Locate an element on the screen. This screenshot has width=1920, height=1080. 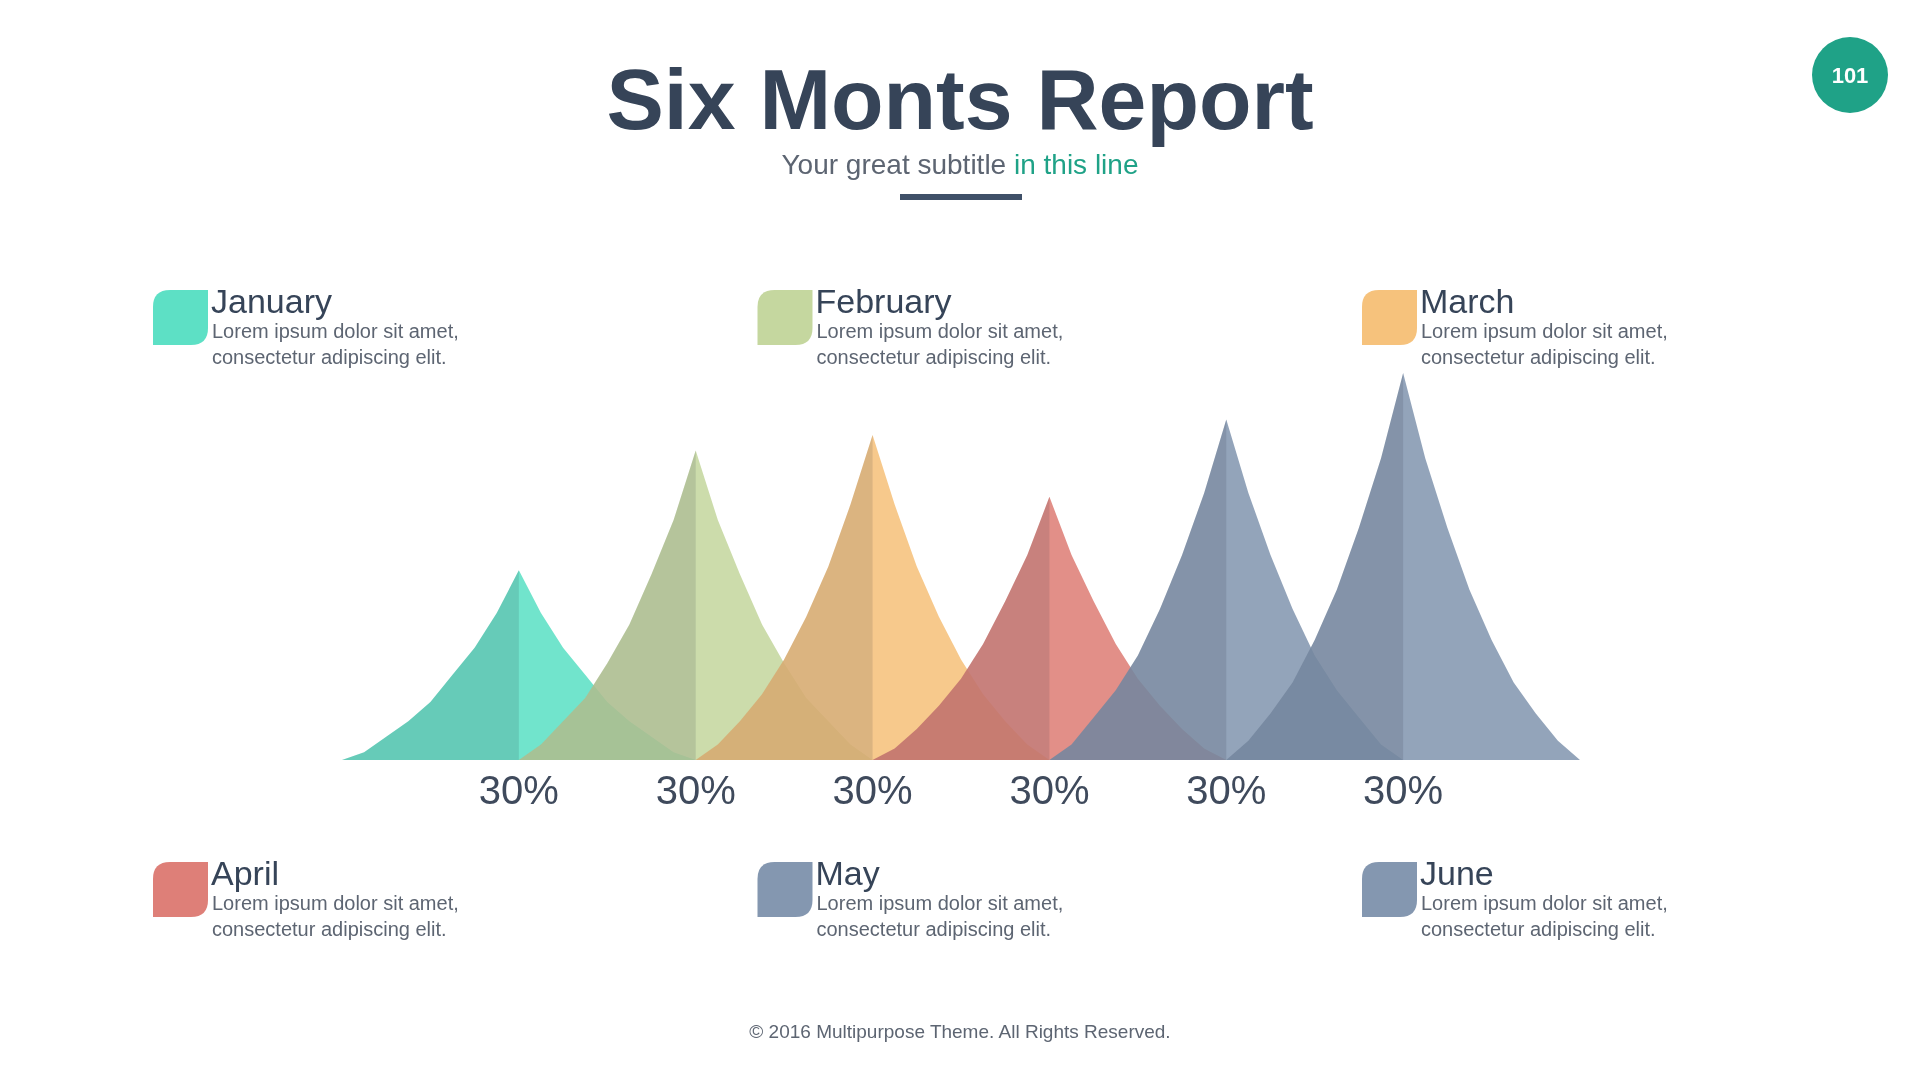
legend-label: January is located at coordinates (271, 301).